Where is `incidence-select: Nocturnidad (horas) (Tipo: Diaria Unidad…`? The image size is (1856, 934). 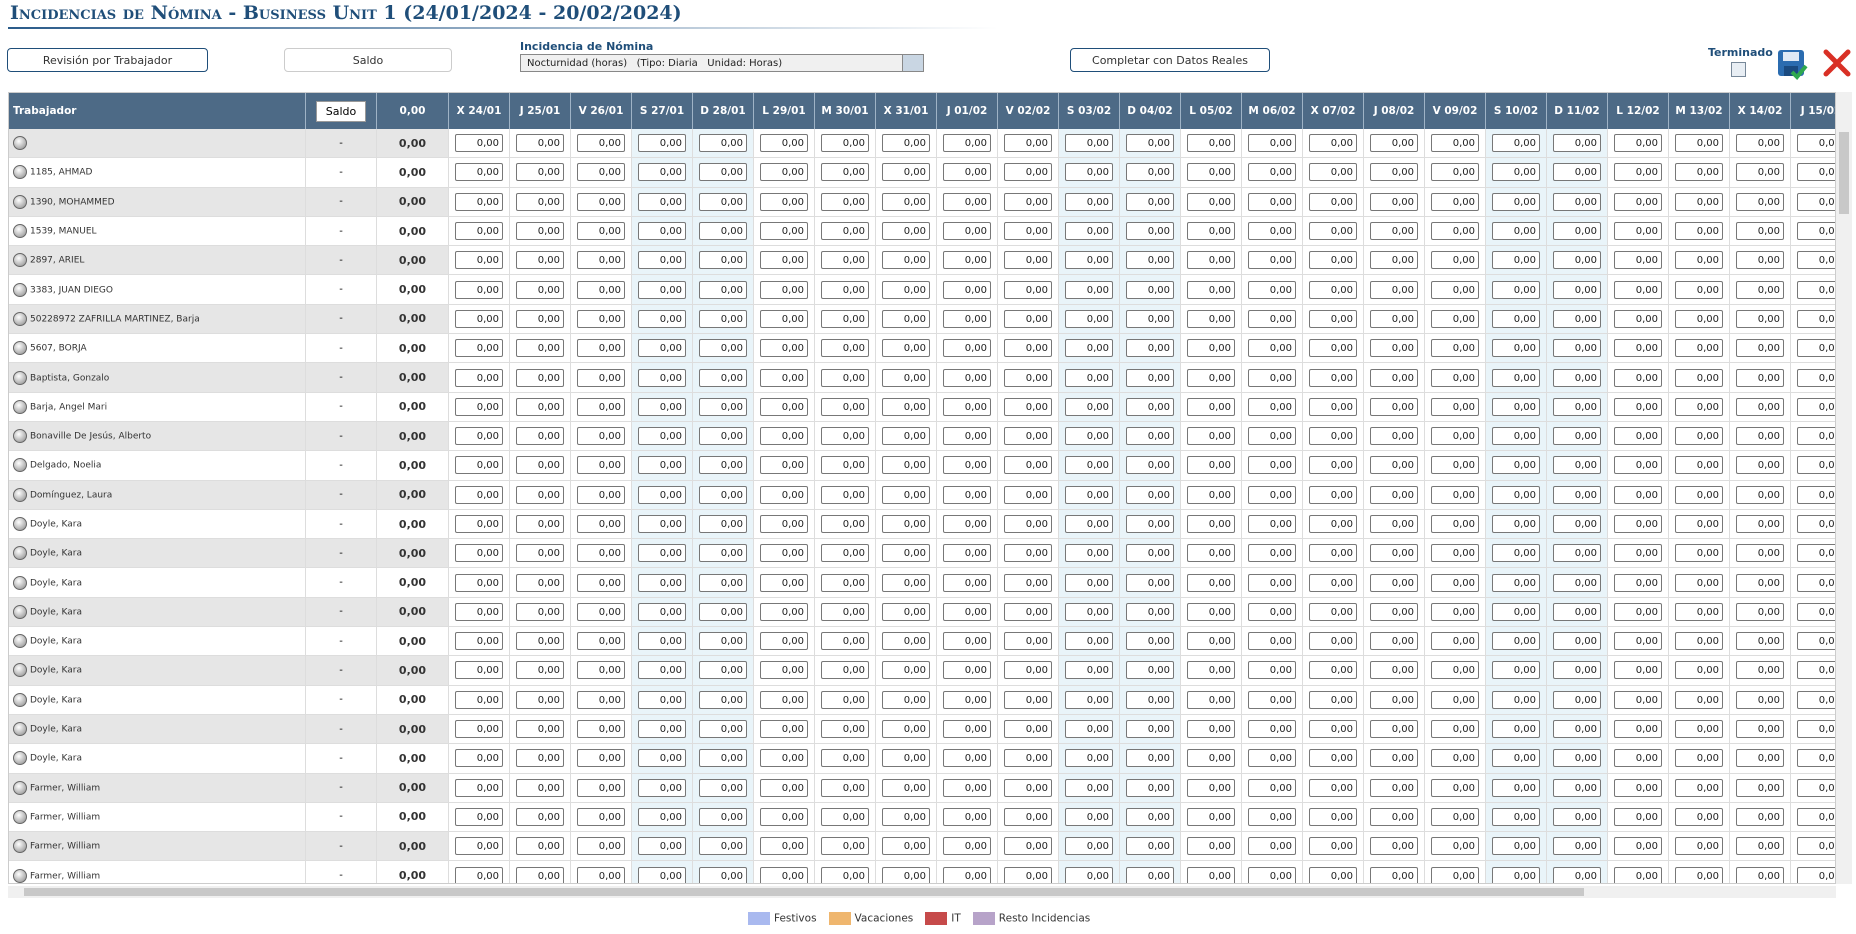
incidence-select: Nocturnidad (horas) (Tipo: Diaria Unidad… is located at coordinates (722, 63).